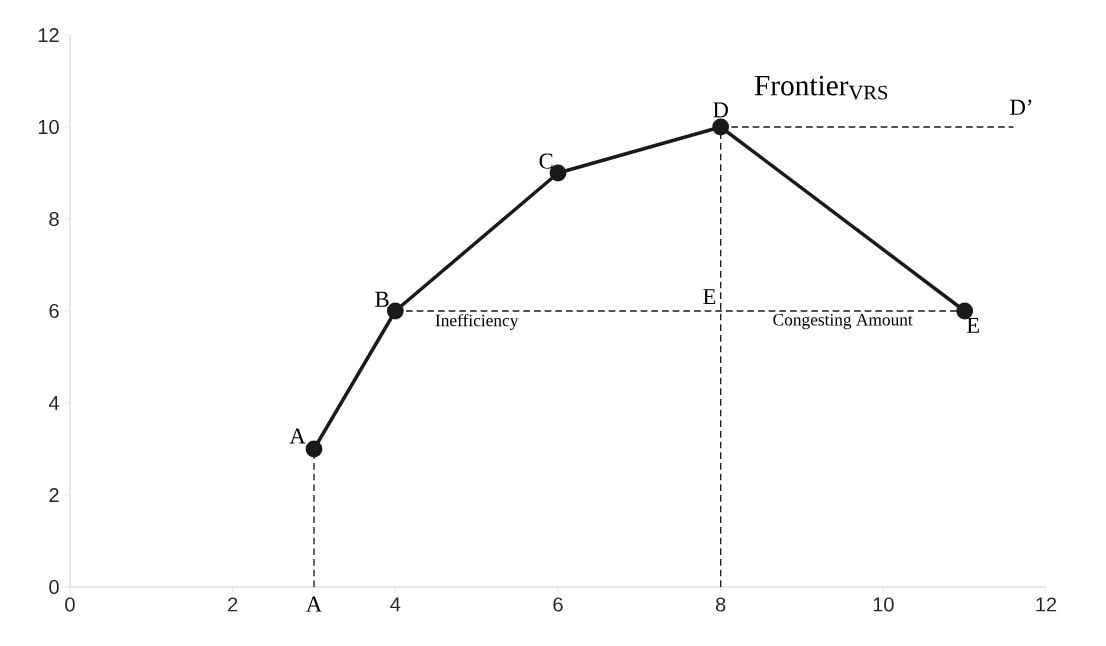 Image resolution: width=1106 pixels, height=646 pixels. I want to click on y-tick-label: 8, so click(54, 219).